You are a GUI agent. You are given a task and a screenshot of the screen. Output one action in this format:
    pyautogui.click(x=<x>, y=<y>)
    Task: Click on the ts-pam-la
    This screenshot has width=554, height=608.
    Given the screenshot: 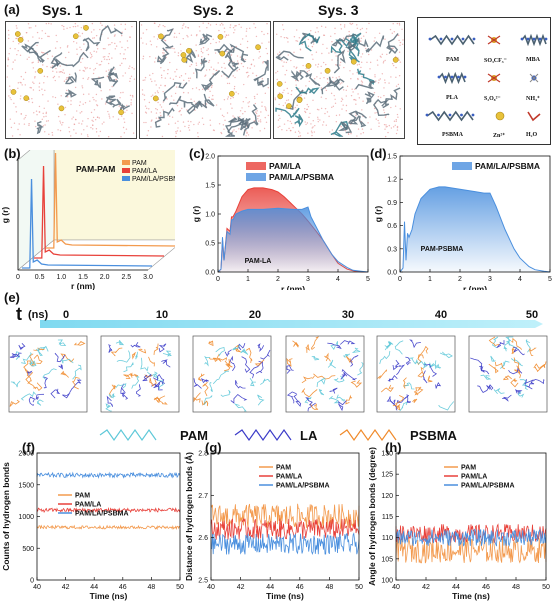 What is the action you would take?
    pyautogui.click(x=108, y=510)
    